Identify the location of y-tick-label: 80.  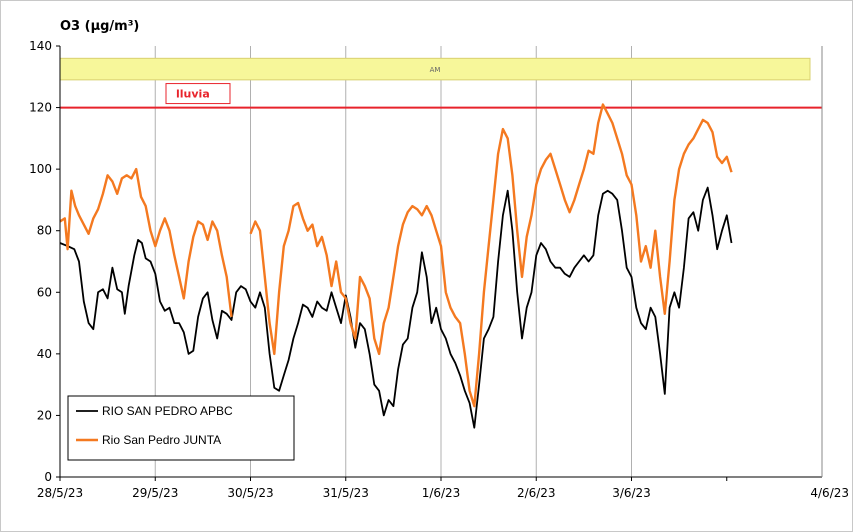
(44, 231).